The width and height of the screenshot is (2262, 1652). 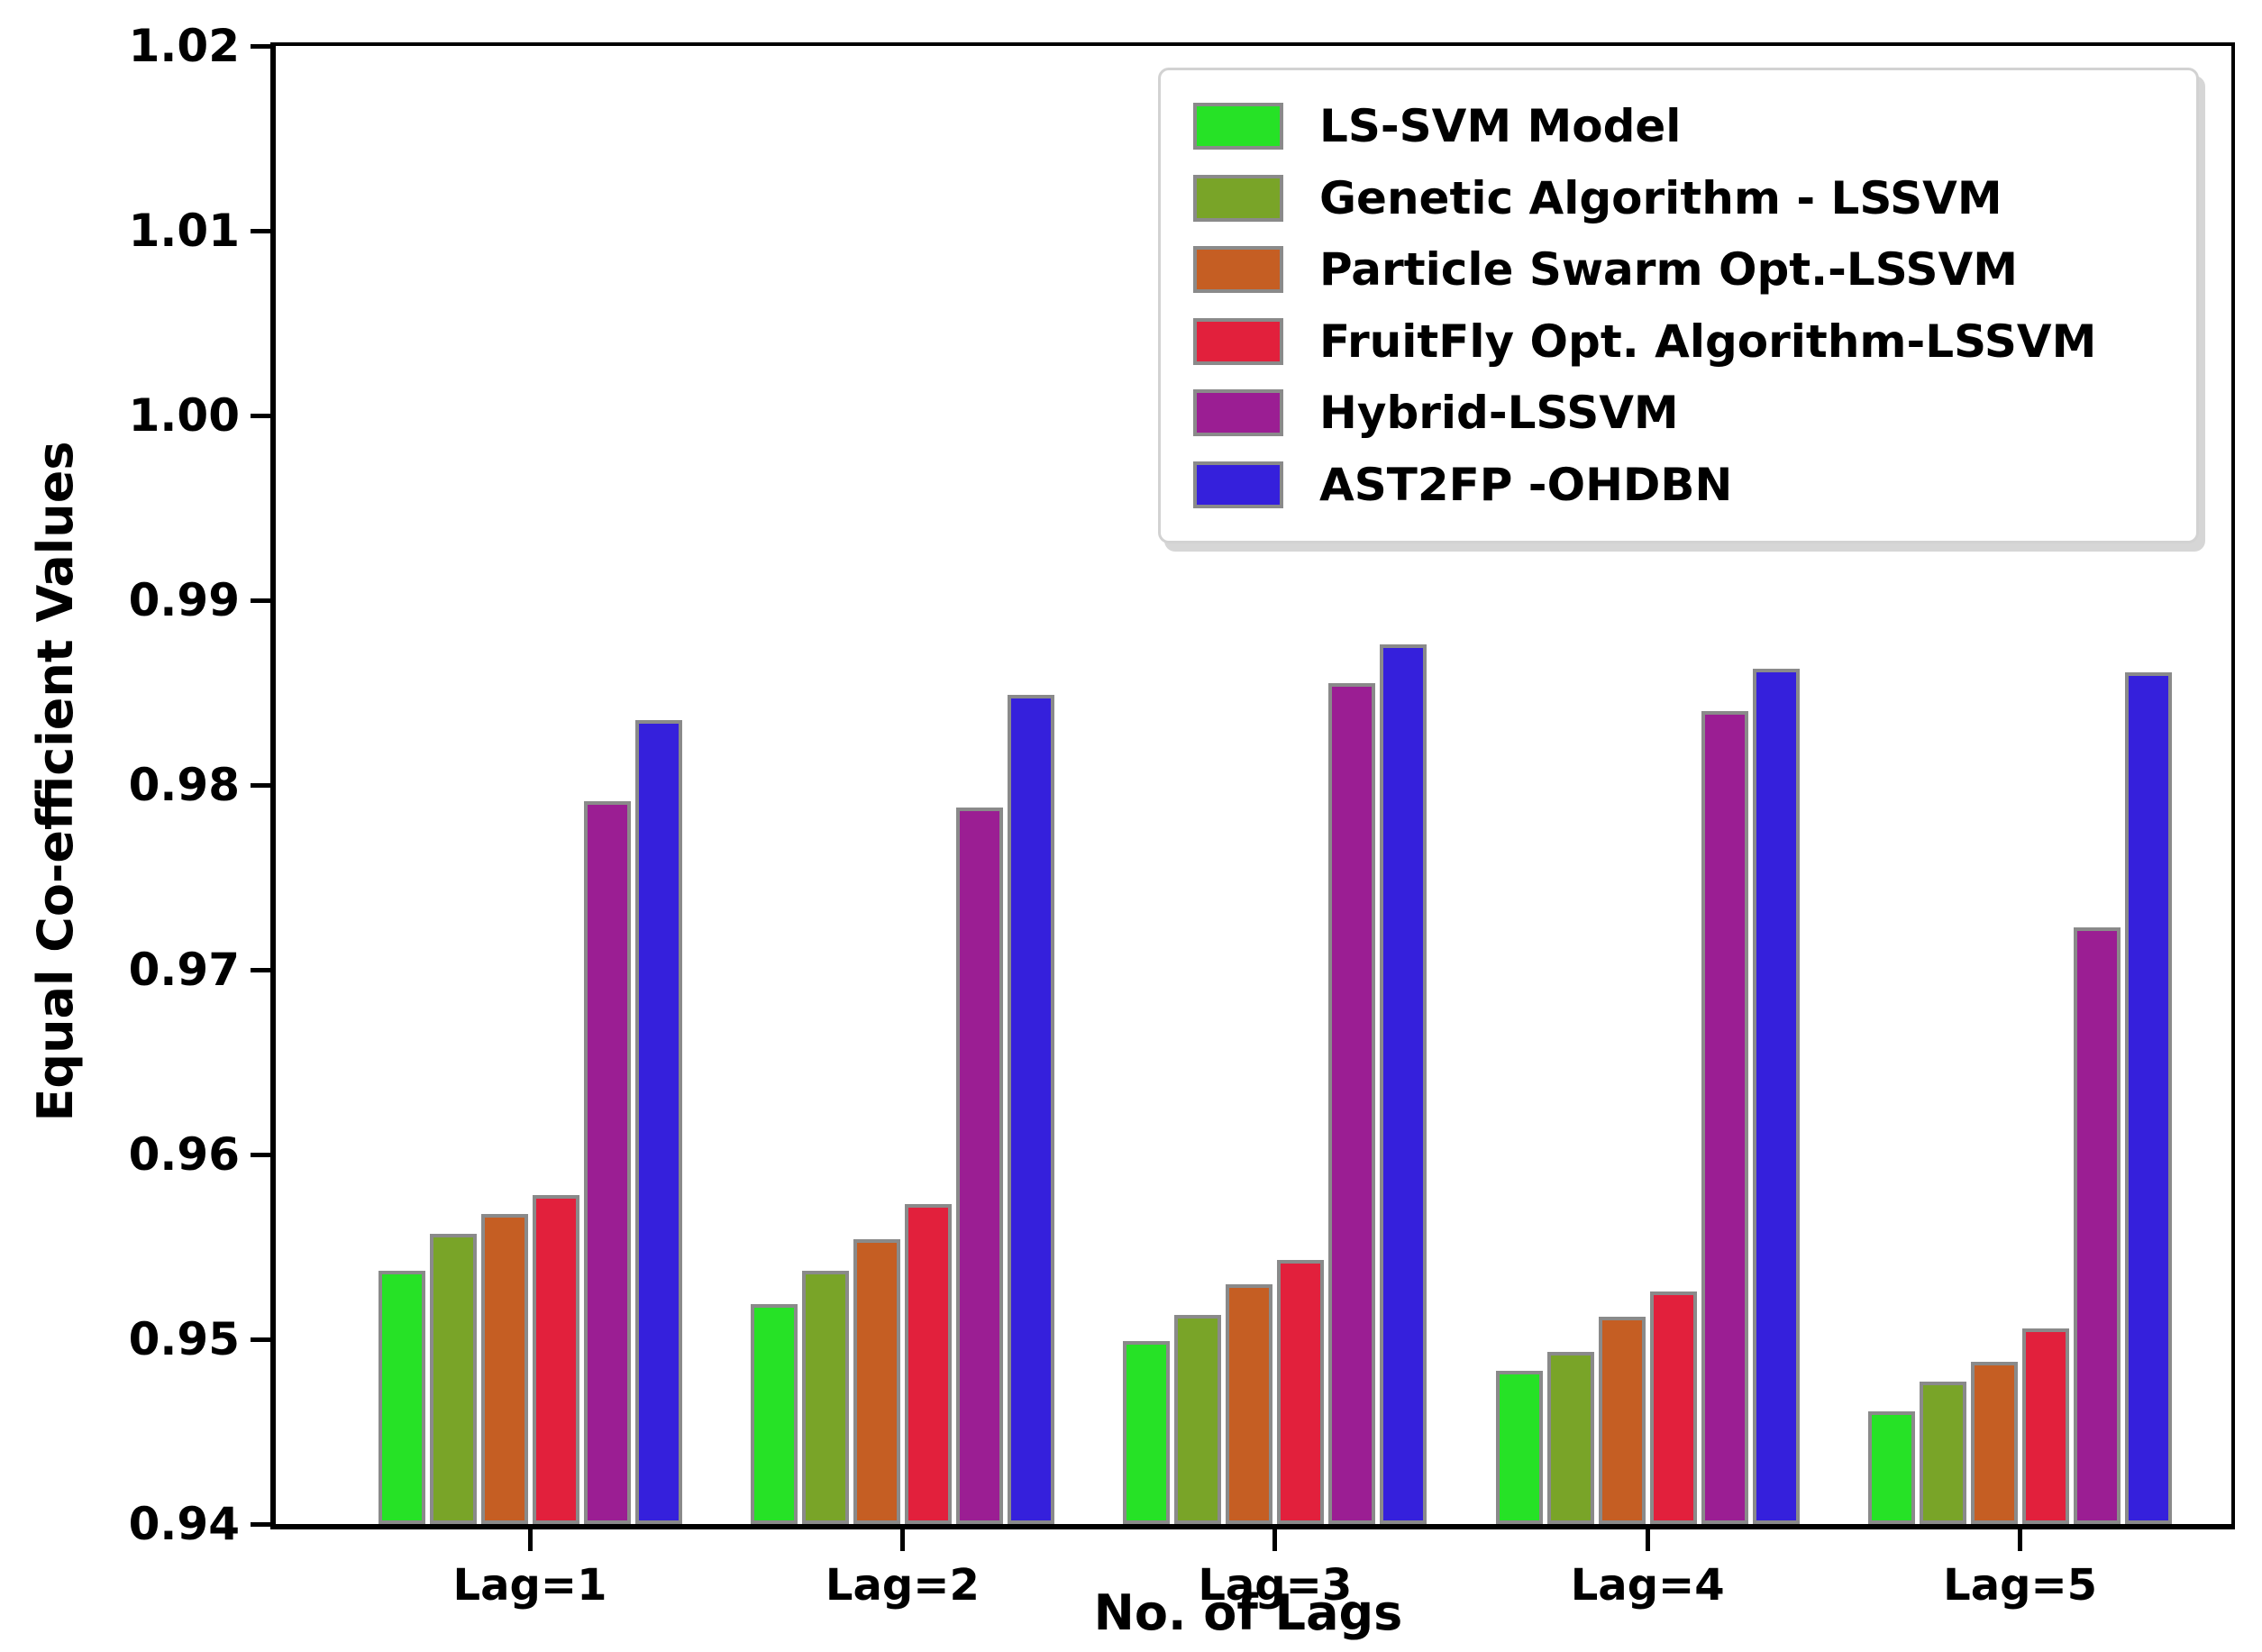 I want to click on y-axis-tick-label: 1.02, so click(x=184, y=46).